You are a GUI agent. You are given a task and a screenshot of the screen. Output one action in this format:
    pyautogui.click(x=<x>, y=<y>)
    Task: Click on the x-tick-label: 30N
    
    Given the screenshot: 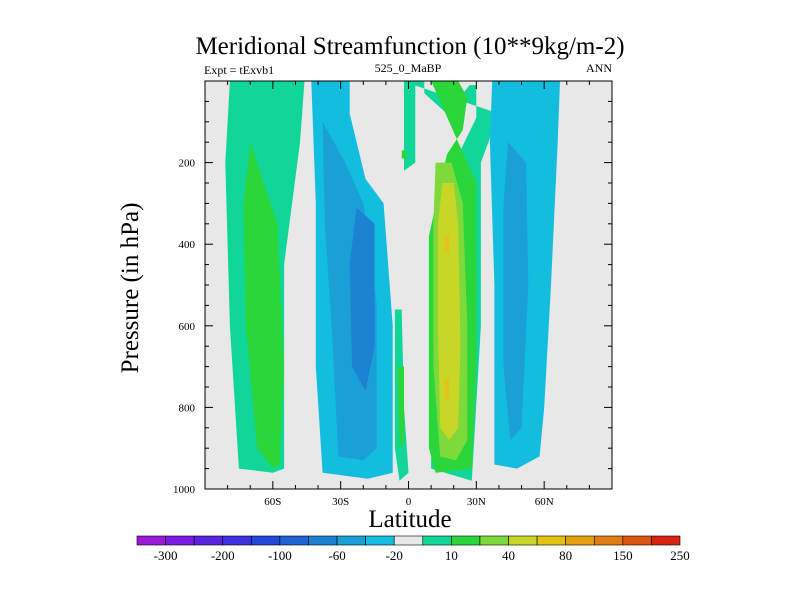 What is the action you would take?
    pyautogui.click(x=476, y=502)
    